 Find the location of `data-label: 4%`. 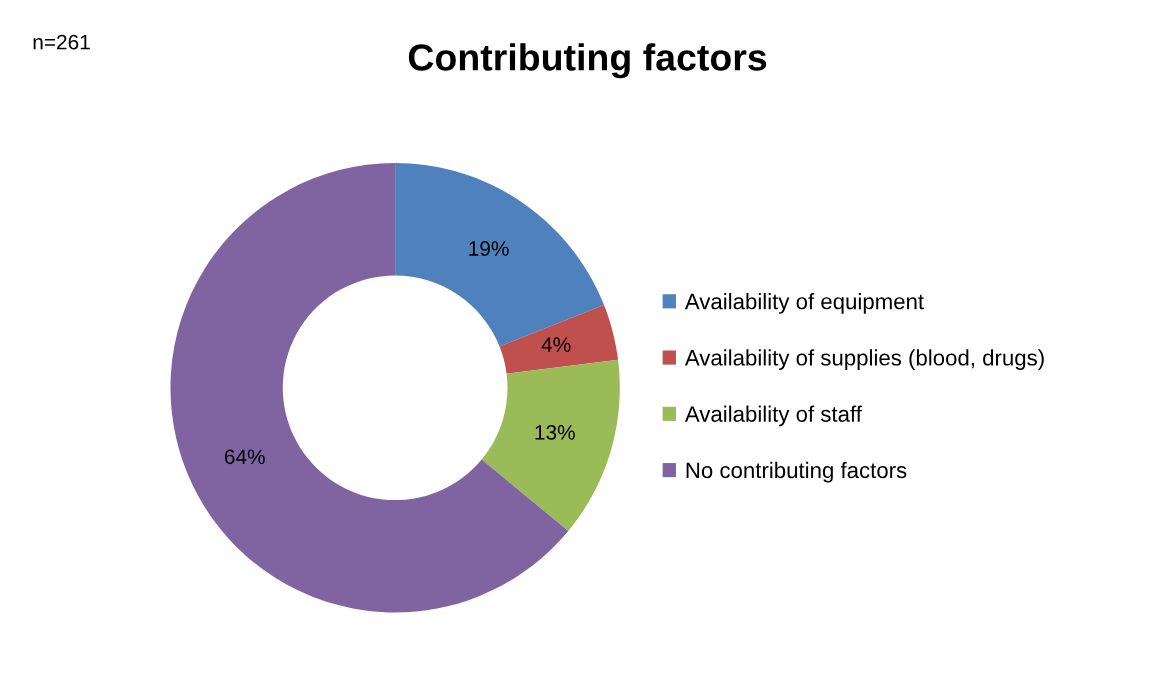

data-label: 4% is located at coordinates (556, 344).